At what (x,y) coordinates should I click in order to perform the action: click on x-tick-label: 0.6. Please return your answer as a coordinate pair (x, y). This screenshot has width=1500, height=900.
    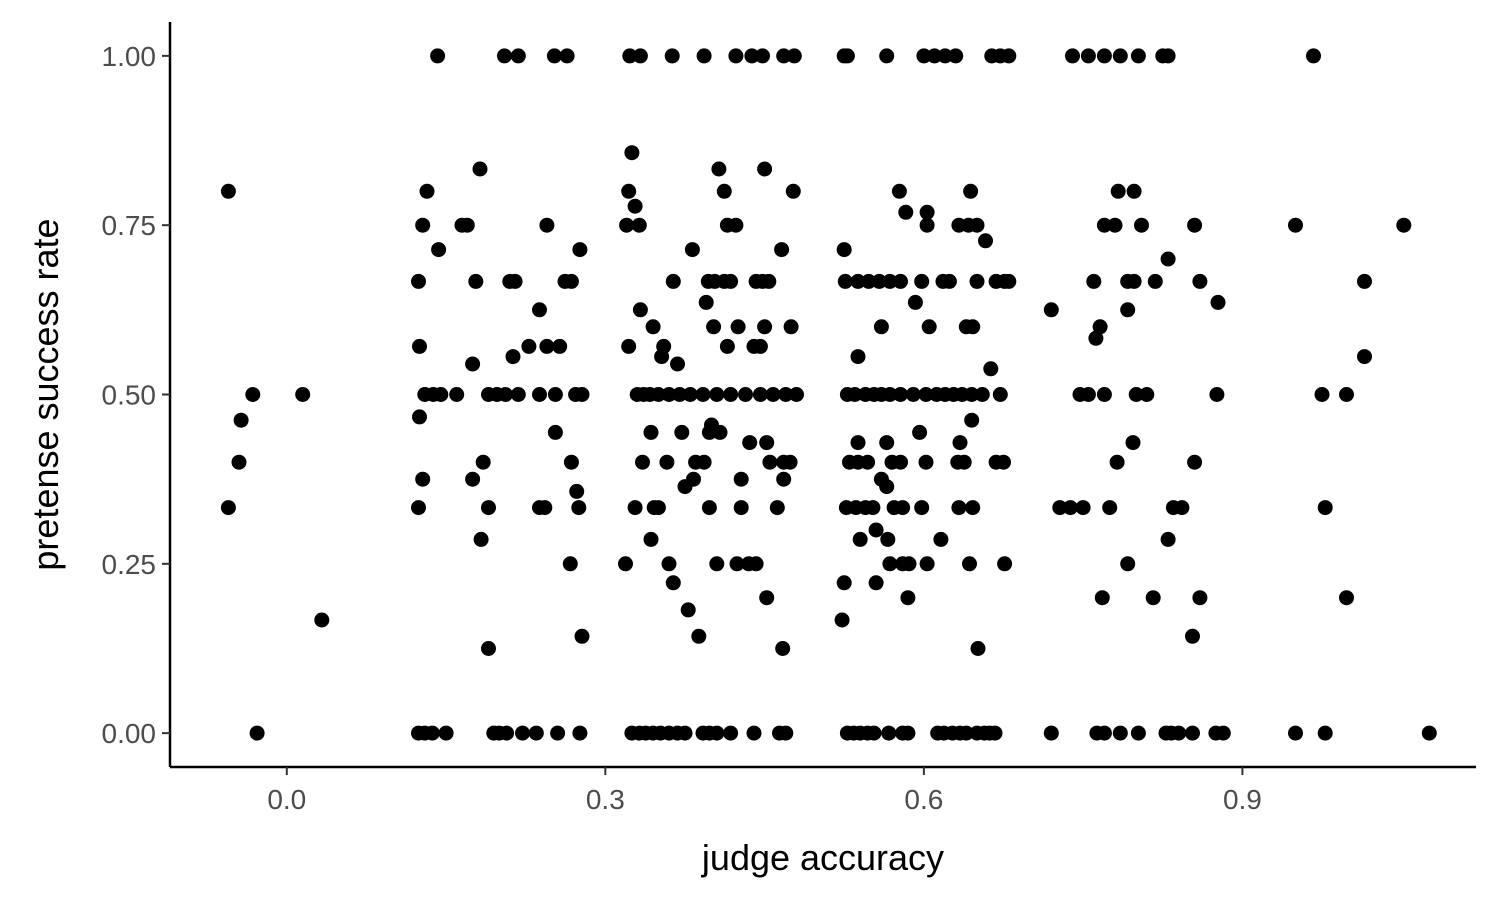
    Looking at the image, I should click on (923, 799).